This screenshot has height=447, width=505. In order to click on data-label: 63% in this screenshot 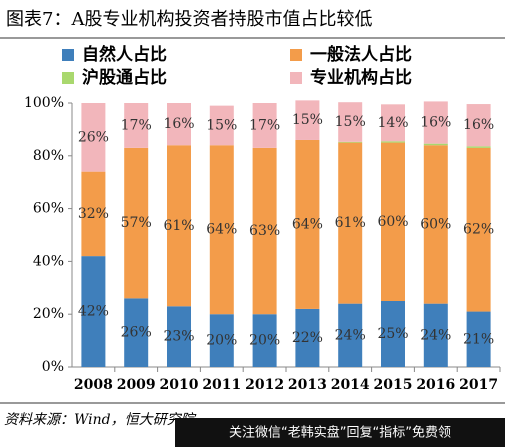, I will do `click(264, 231)`.